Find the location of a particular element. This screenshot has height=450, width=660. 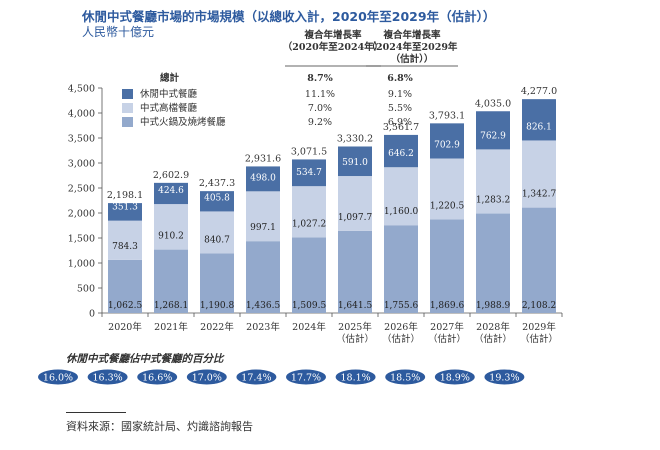

bar-value-label: 1,509.5 is located at coordinates (309, 306).